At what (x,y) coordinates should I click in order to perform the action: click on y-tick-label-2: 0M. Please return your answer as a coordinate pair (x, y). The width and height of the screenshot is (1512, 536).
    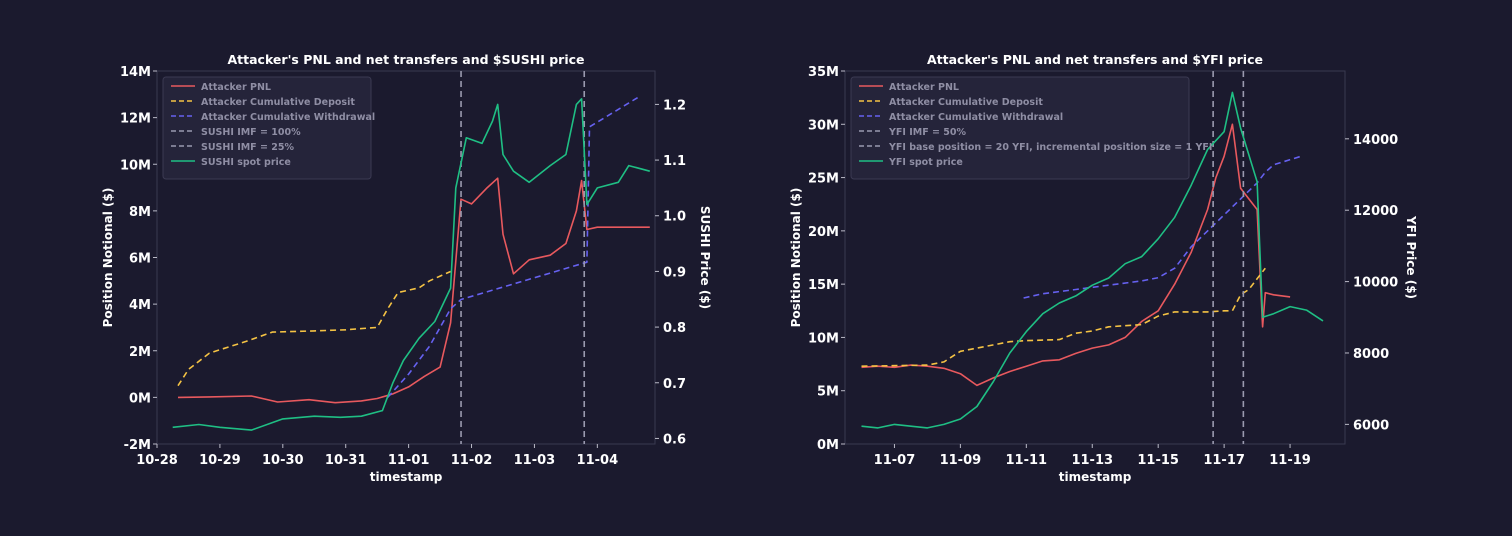
    Looking at the image, I should click on (140, 398).